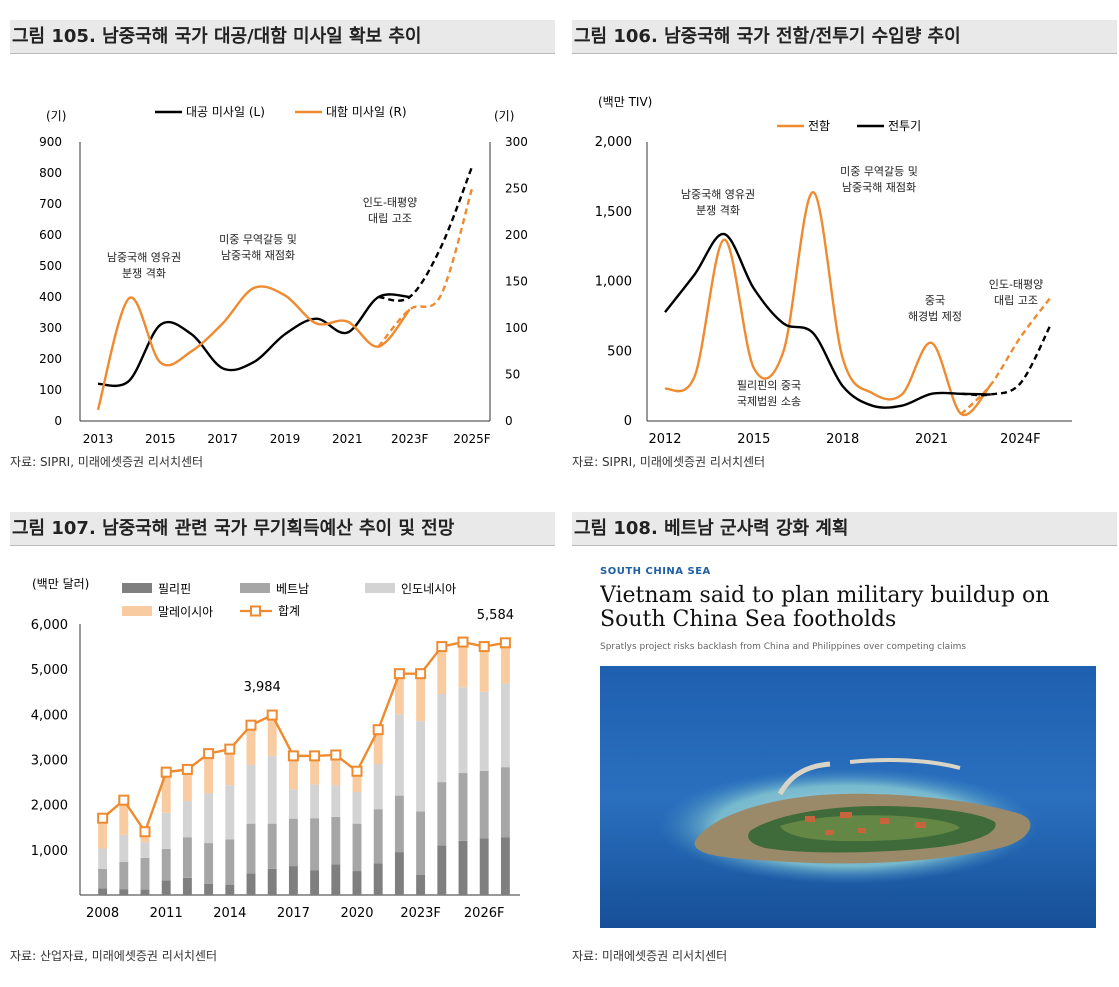 The image size is (1119, 987). What do you see at coordinates (50, 142) in the screenshot?
I see `y-tick-label-left: 900` at bounding box center [50, 142].